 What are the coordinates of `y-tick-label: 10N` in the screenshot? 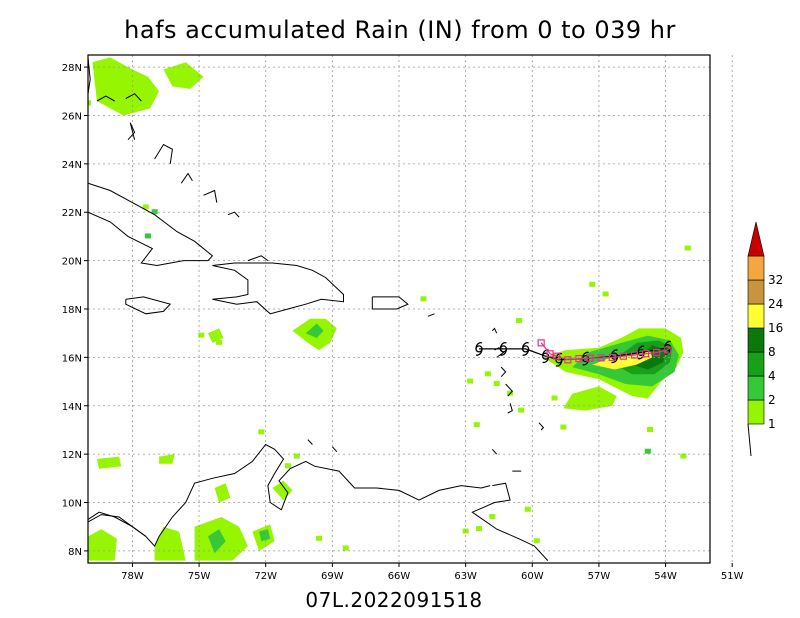 It's located at (72, 504).